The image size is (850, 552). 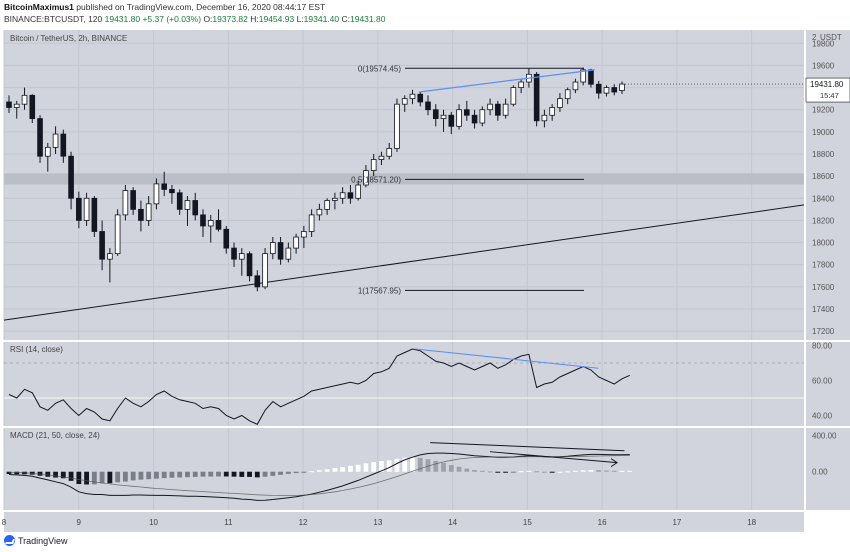 I want to click on fib-level-label: 0.5(18571.20), so click(x=376, y=179).